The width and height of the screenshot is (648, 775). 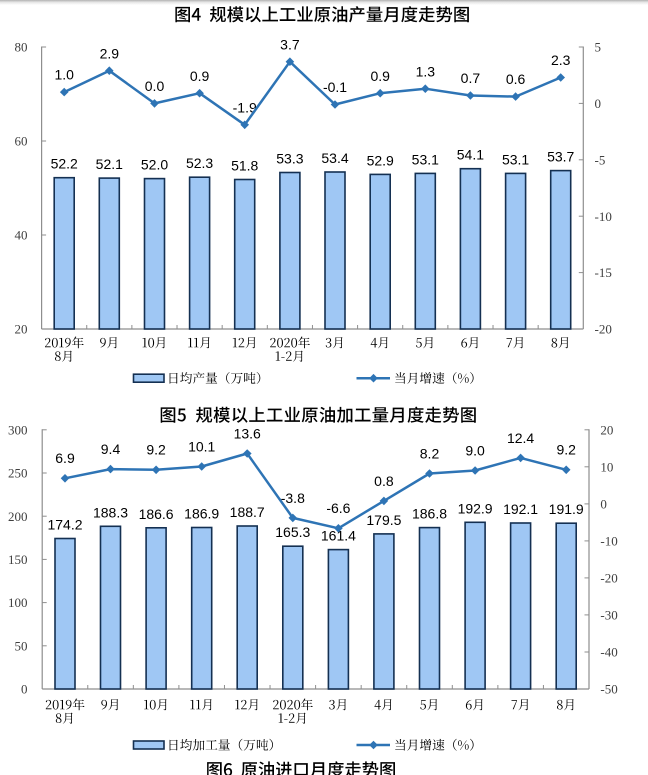 I want to click on svg-text: -6.6, so click(x=338, y=508).